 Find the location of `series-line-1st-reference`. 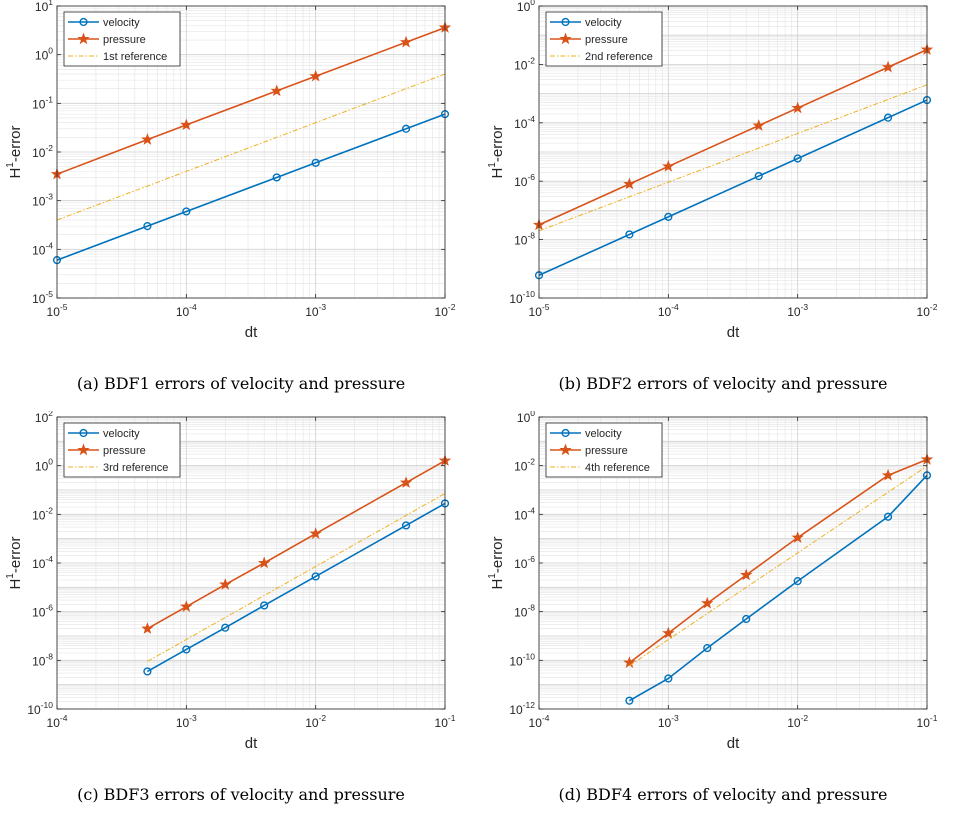

series-line-1st-reference is located at coordinates (251, 147).